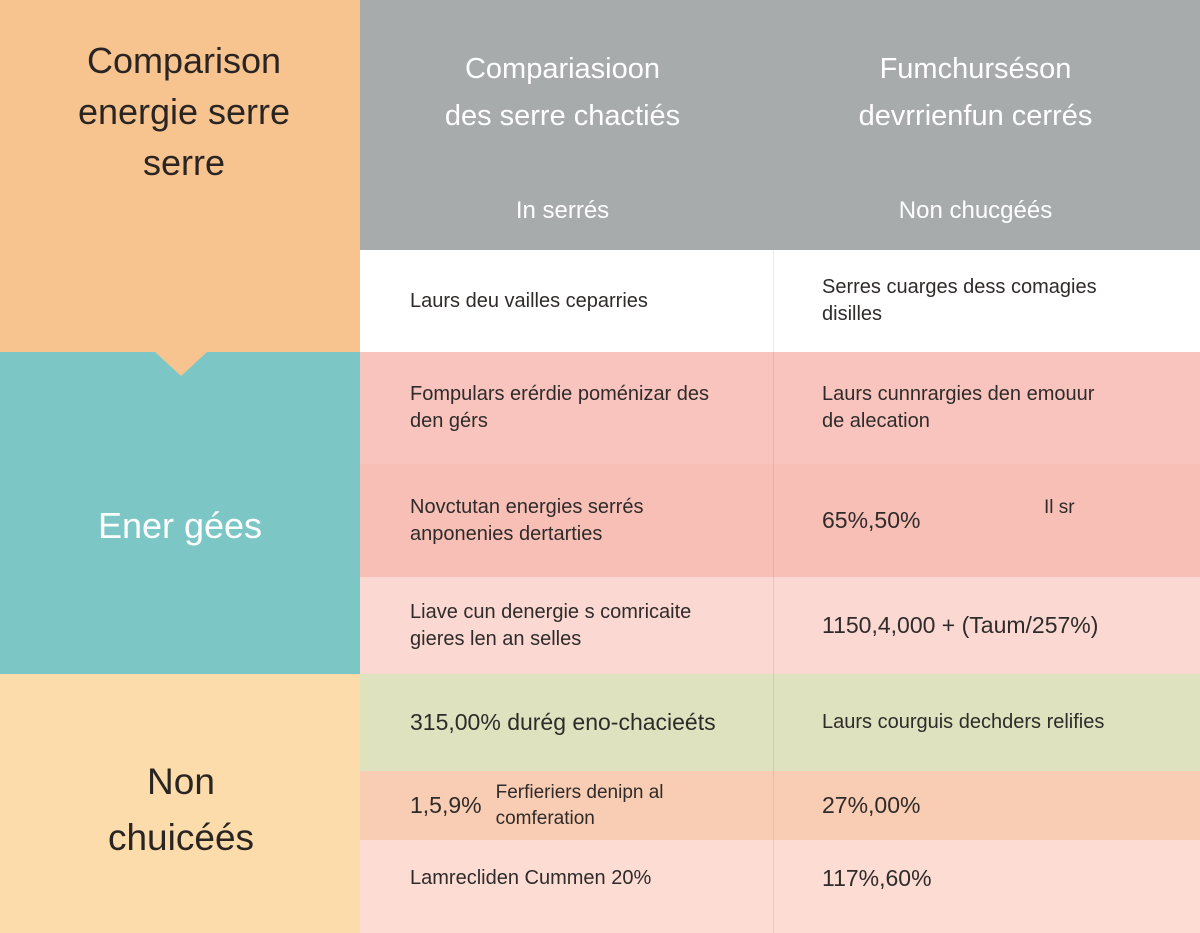 The image size is (1200, 933). What do you see at coordinates (852, 314) in the screenshot?
I see `row-1-right-line-2: disilles` at bounding box center [852, 314].